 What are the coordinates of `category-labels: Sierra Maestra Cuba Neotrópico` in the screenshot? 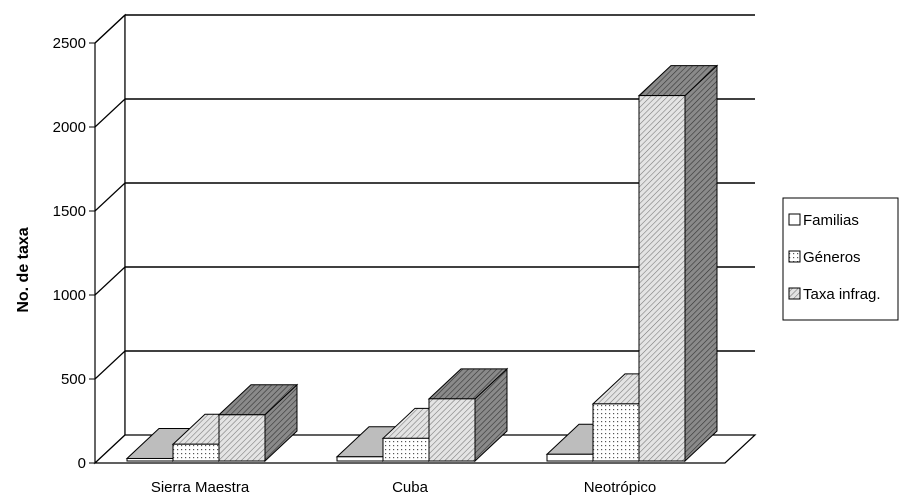 It's located at (403, 487).